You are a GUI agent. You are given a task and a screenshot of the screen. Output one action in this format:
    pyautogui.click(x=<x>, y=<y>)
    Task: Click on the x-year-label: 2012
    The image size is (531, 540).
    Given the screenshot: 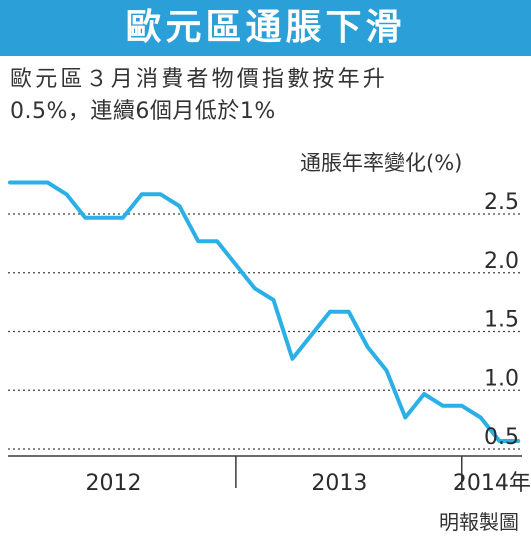 What is the action you would take?
    pyautogui.click(x=114, y=483)
    